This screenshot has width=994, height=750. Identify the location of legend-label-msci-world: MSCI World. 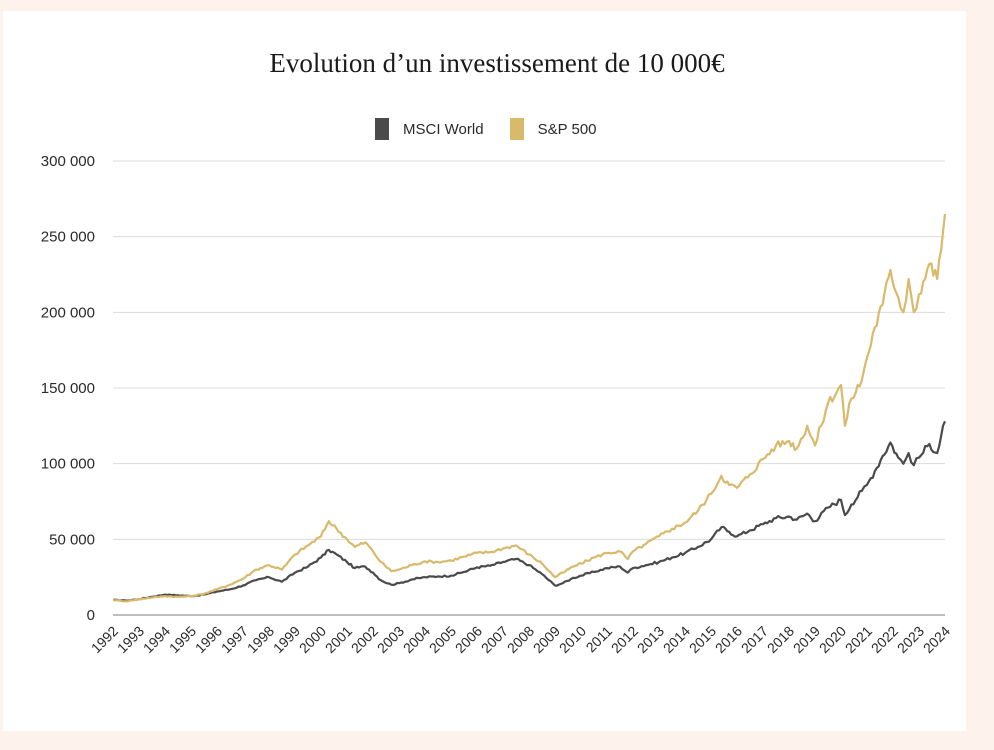
(443, 129).